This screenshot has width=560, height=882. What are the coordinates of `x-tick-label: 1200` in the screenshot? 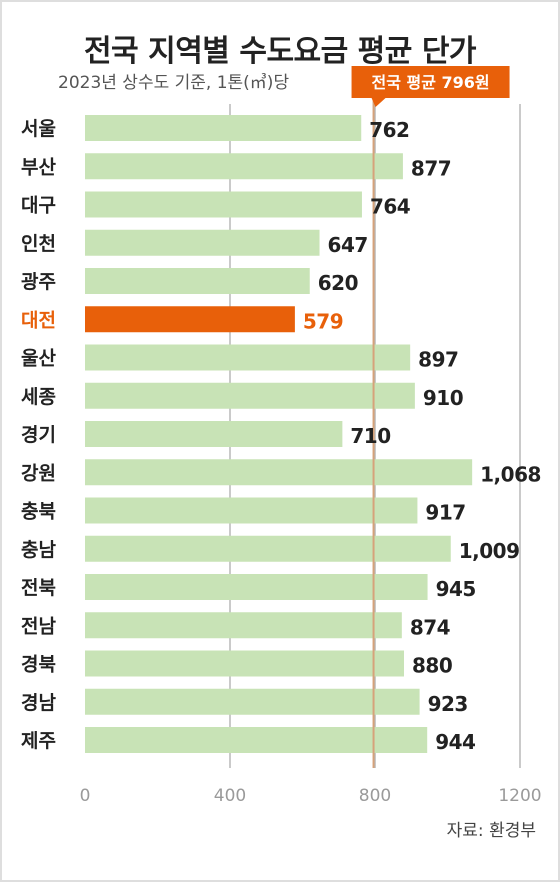 It's located at (519, 796).